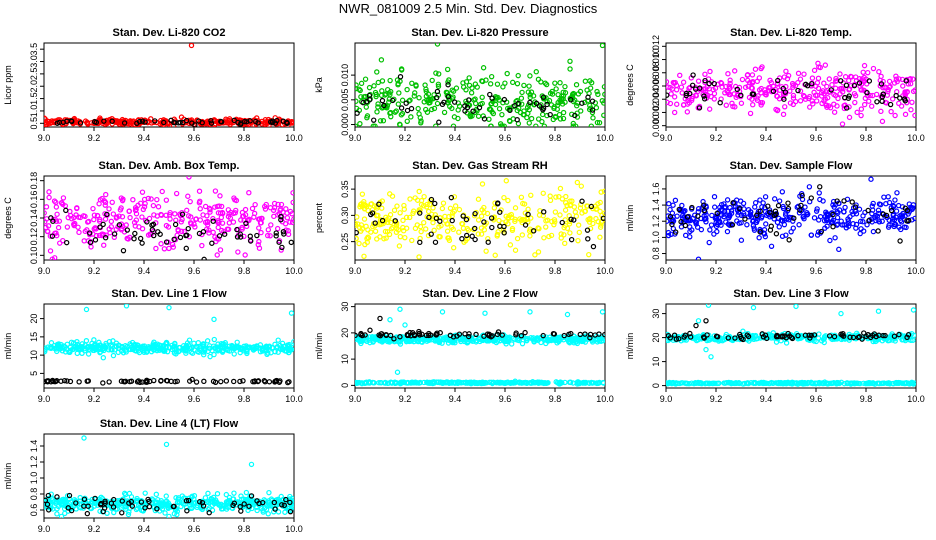 Image resolution: width=936 pixels, height=540 pixels. I want to click on panel-title: Stan. Dev. Gas Stream RH, so click(480, 166).